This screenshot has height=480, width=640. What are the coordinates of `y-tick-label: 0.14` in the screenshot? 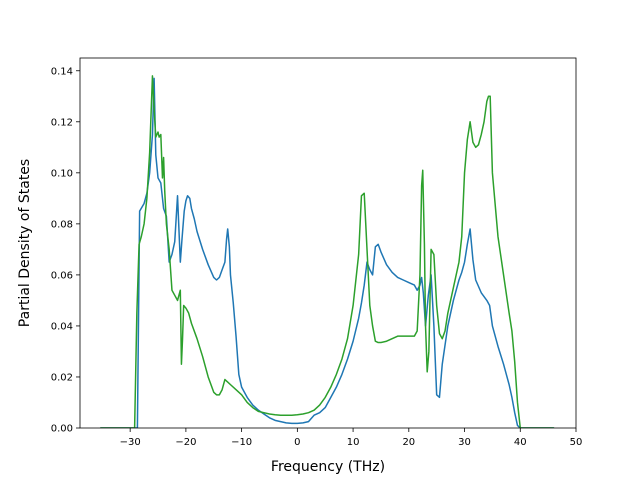 It's located at (62, 71).